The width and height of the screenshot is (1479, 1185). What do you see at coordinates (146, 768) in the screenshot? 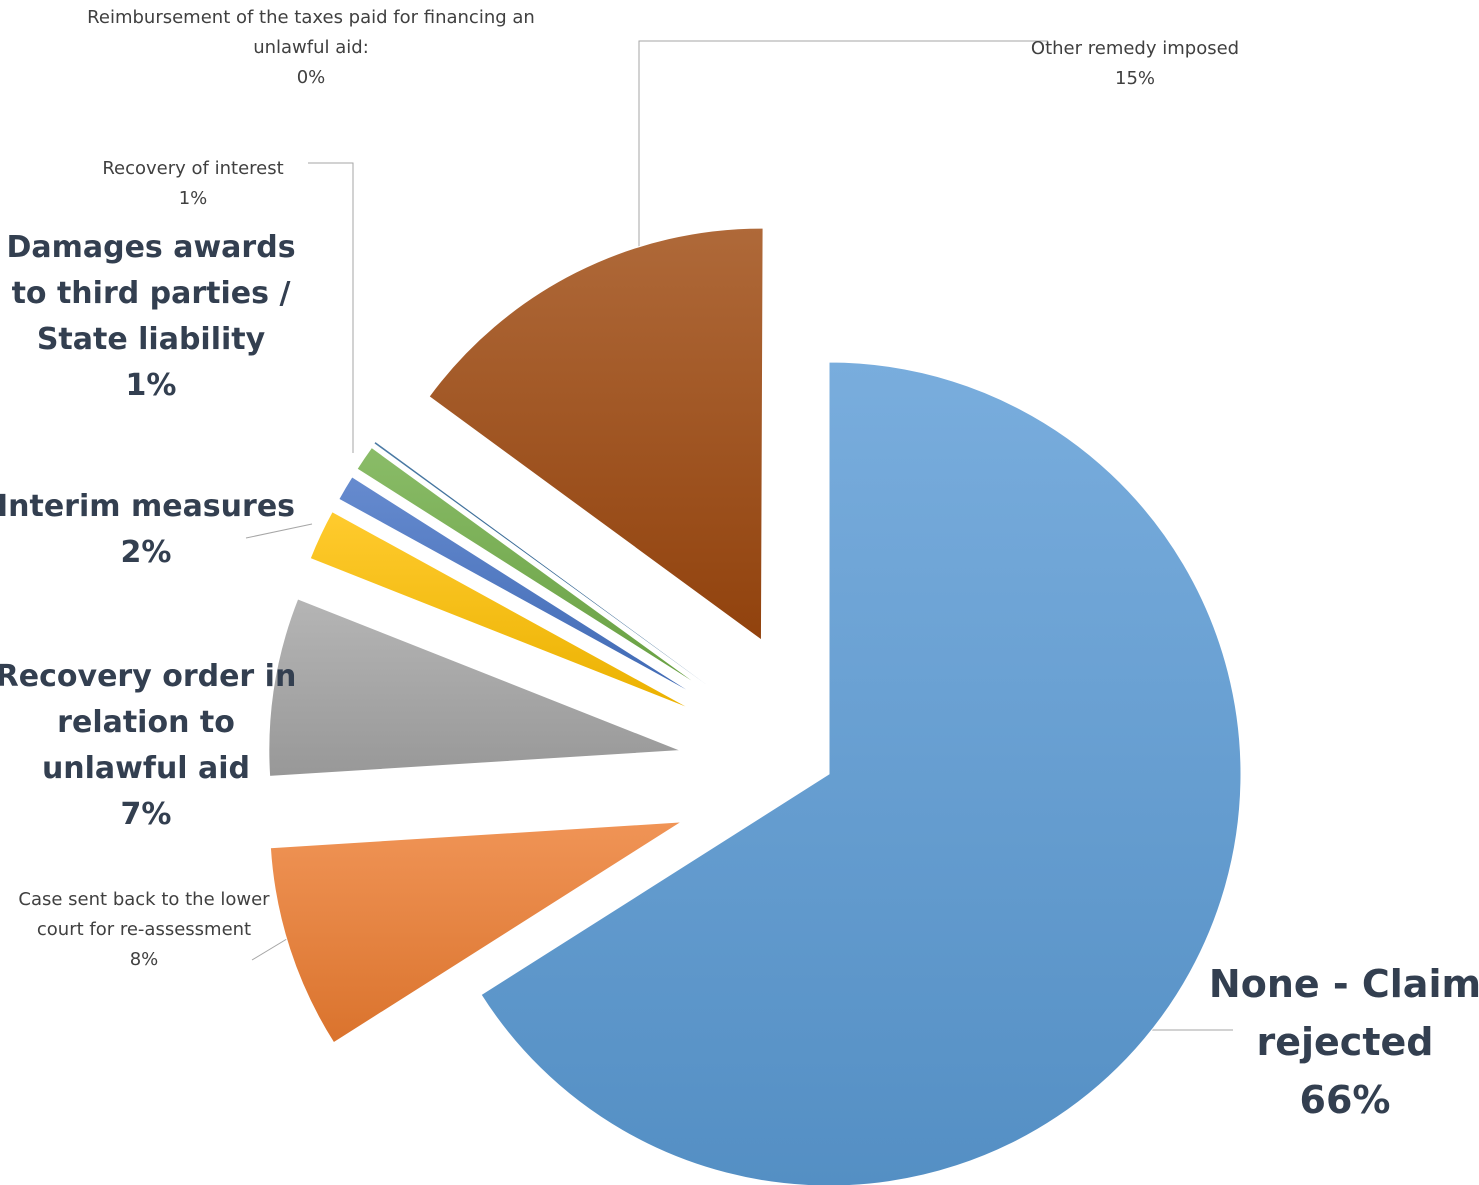
I see `slice-label-text: unlawful aid` at bounding box center [146, 768].